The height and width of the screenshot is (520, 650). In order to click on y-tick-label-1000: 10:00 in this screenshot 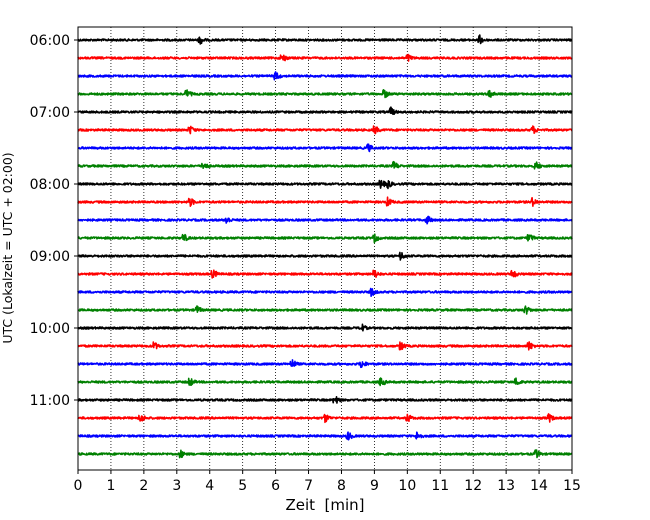, I will do `click(50, 329)`.